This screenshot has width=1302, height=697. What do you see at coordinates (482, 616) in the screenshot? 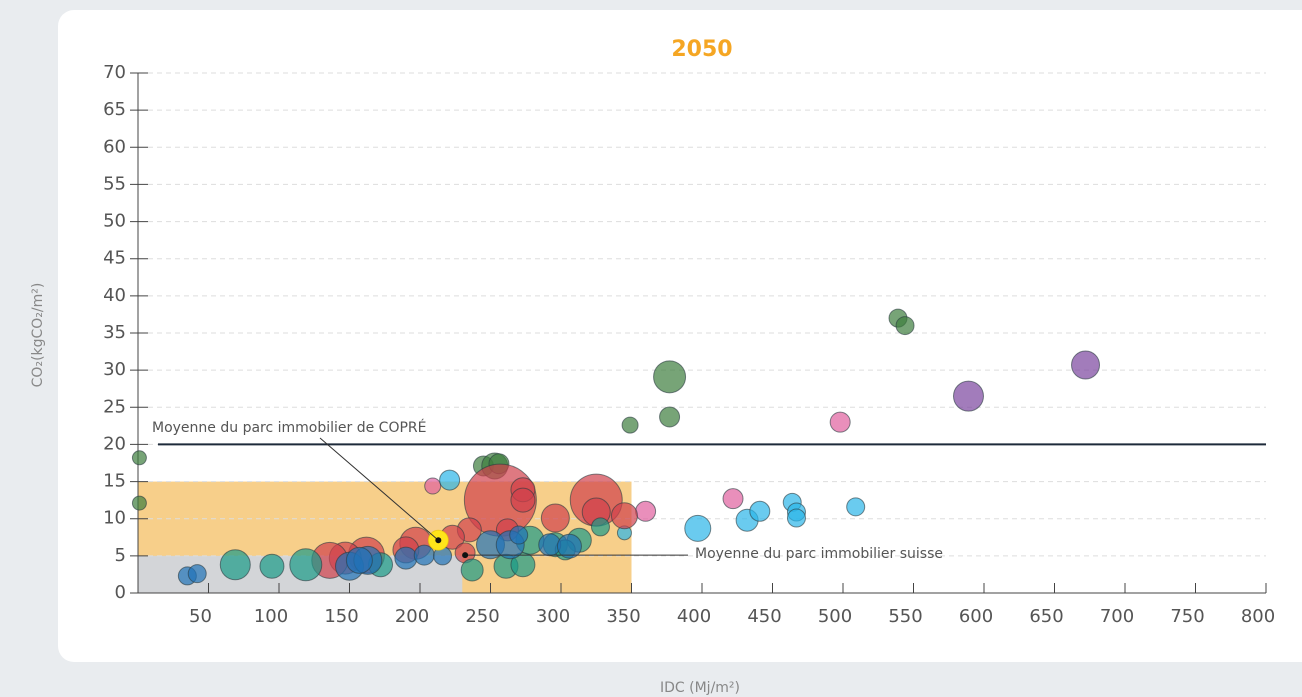
I see `x-tick-label: 250` at bounding box center [482, 616].